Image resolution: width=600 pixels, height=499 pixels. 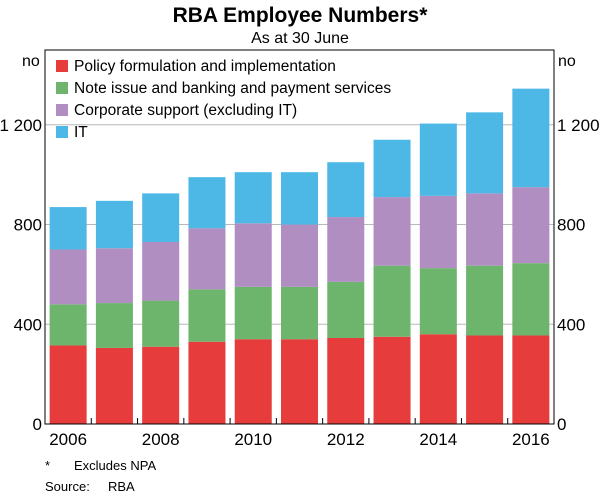 I want to click on y-tick-label-right: 0, so click(x=561, y=424).